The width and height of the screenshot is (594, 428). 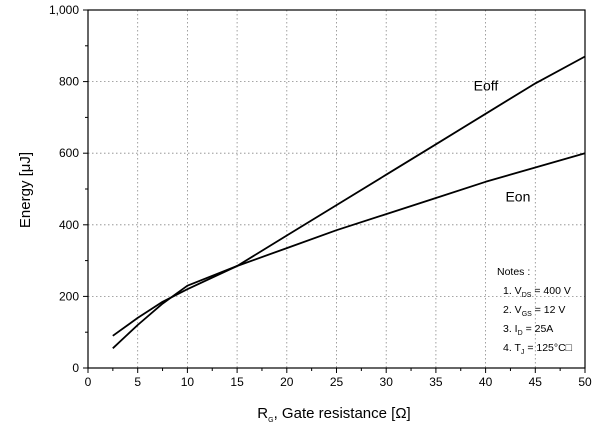 I want to click on notes-title: Notes :, so click(x=513, y=272).